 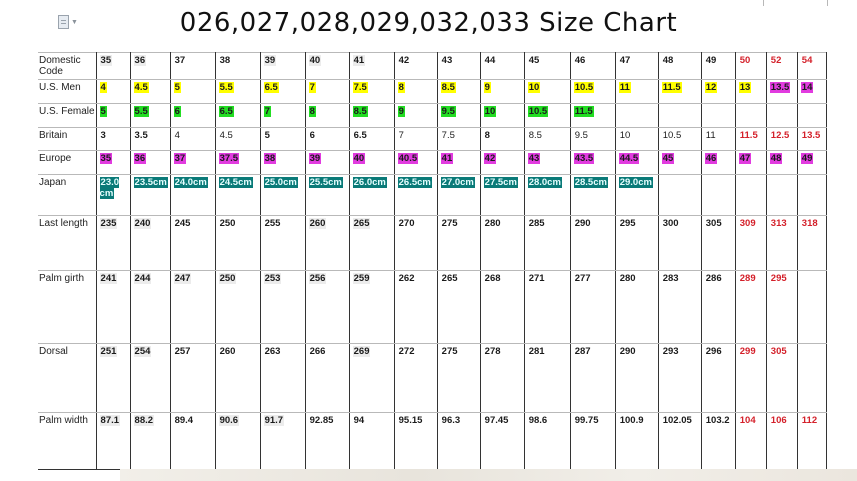 I want to click on table-cell: 8.5, so click(x=371, y=115).